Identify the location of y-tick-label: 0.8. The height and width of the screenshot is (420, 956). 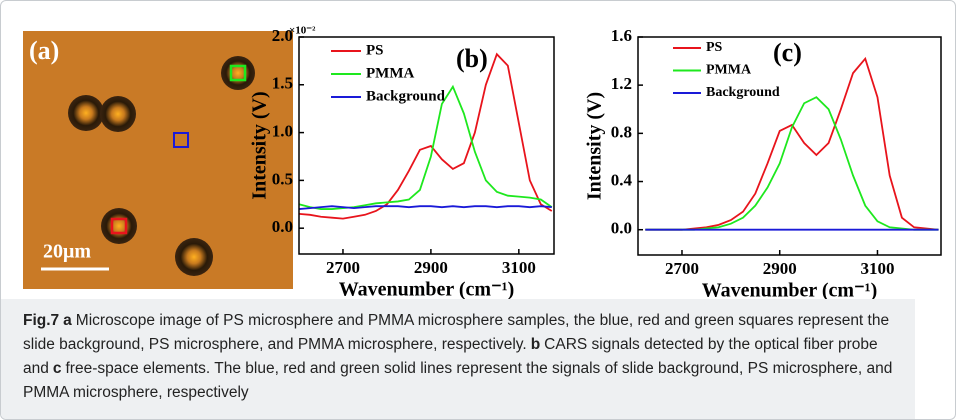
(621, 131).